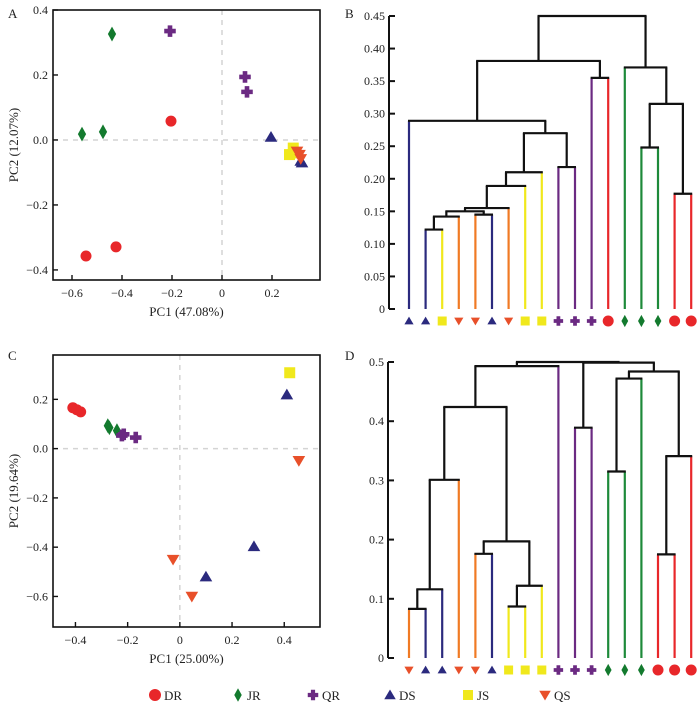  What do you see at coordinates (374, 276) in the screenshot?
I see `y-tick-label: 0.05` at bounding box center [374, 276].